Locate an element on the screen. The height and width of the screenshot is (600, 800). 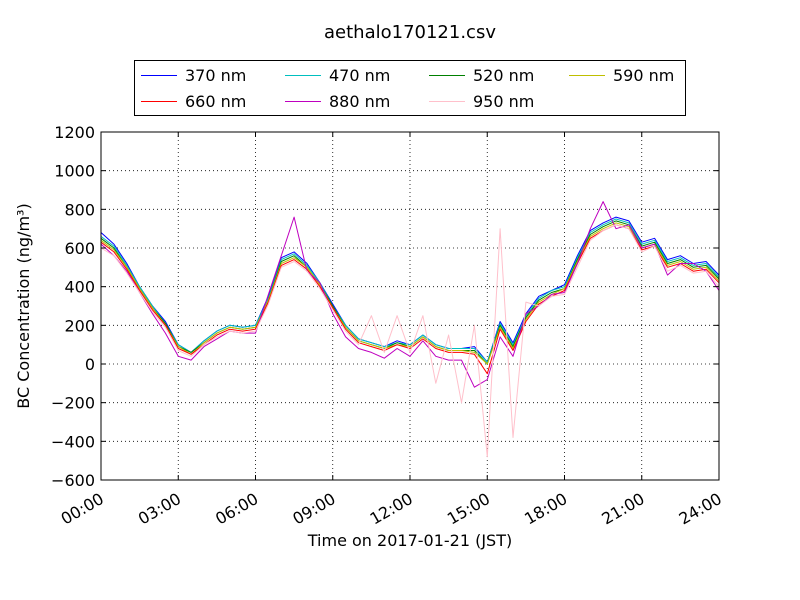
legend-label: 370 nm is located at coordinates (216, 75).